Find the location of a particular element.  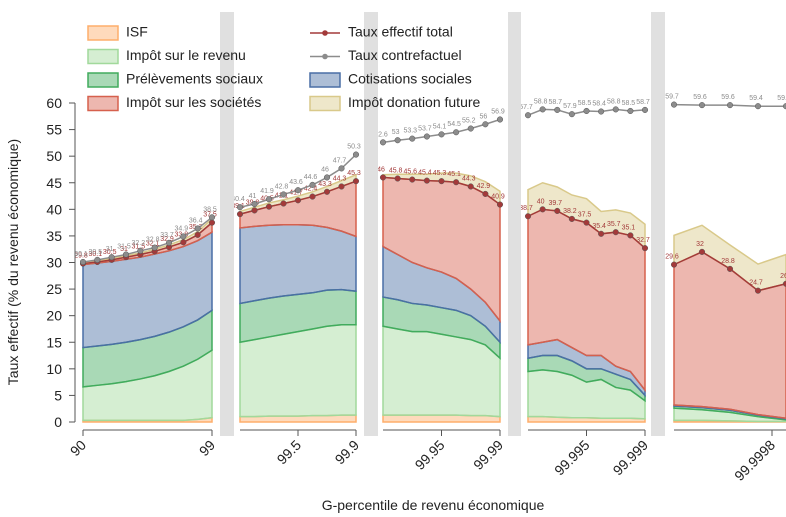

data-label: 45.1 is located at coordinates (454, 174).